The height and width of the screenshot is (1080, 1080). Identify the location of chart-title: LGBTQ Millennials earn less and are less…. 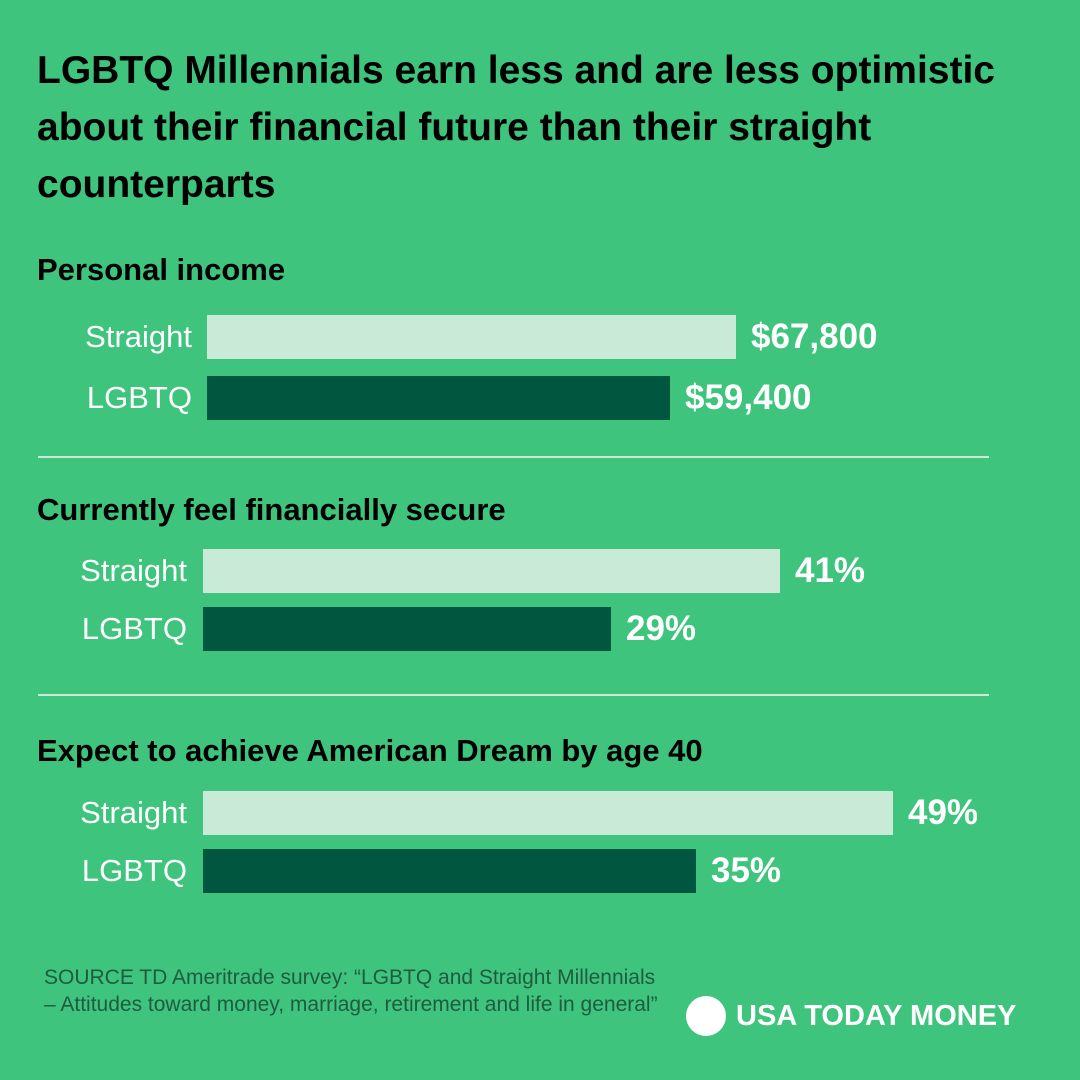
(516, 127).